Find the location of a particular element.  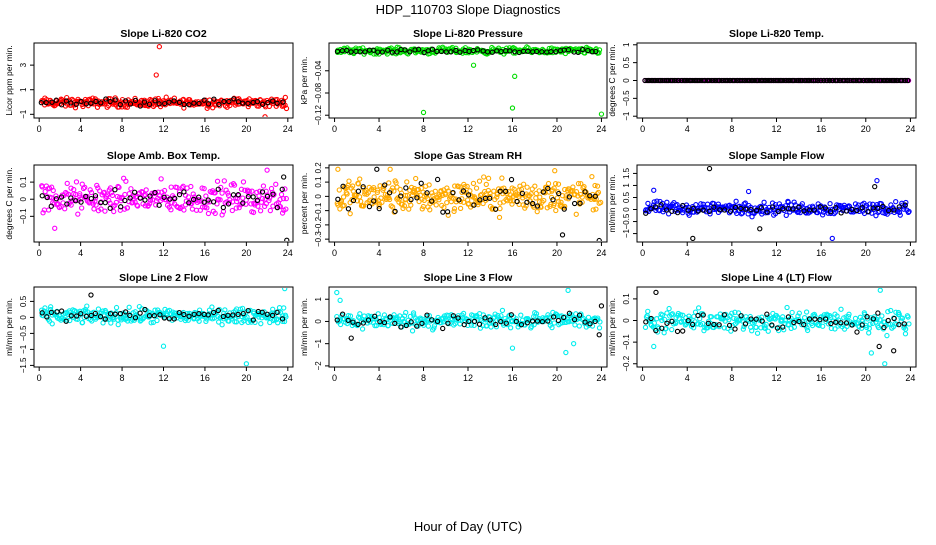

panel-title: Slope Amb. Box Temp. is located at coordinates (163, 156).